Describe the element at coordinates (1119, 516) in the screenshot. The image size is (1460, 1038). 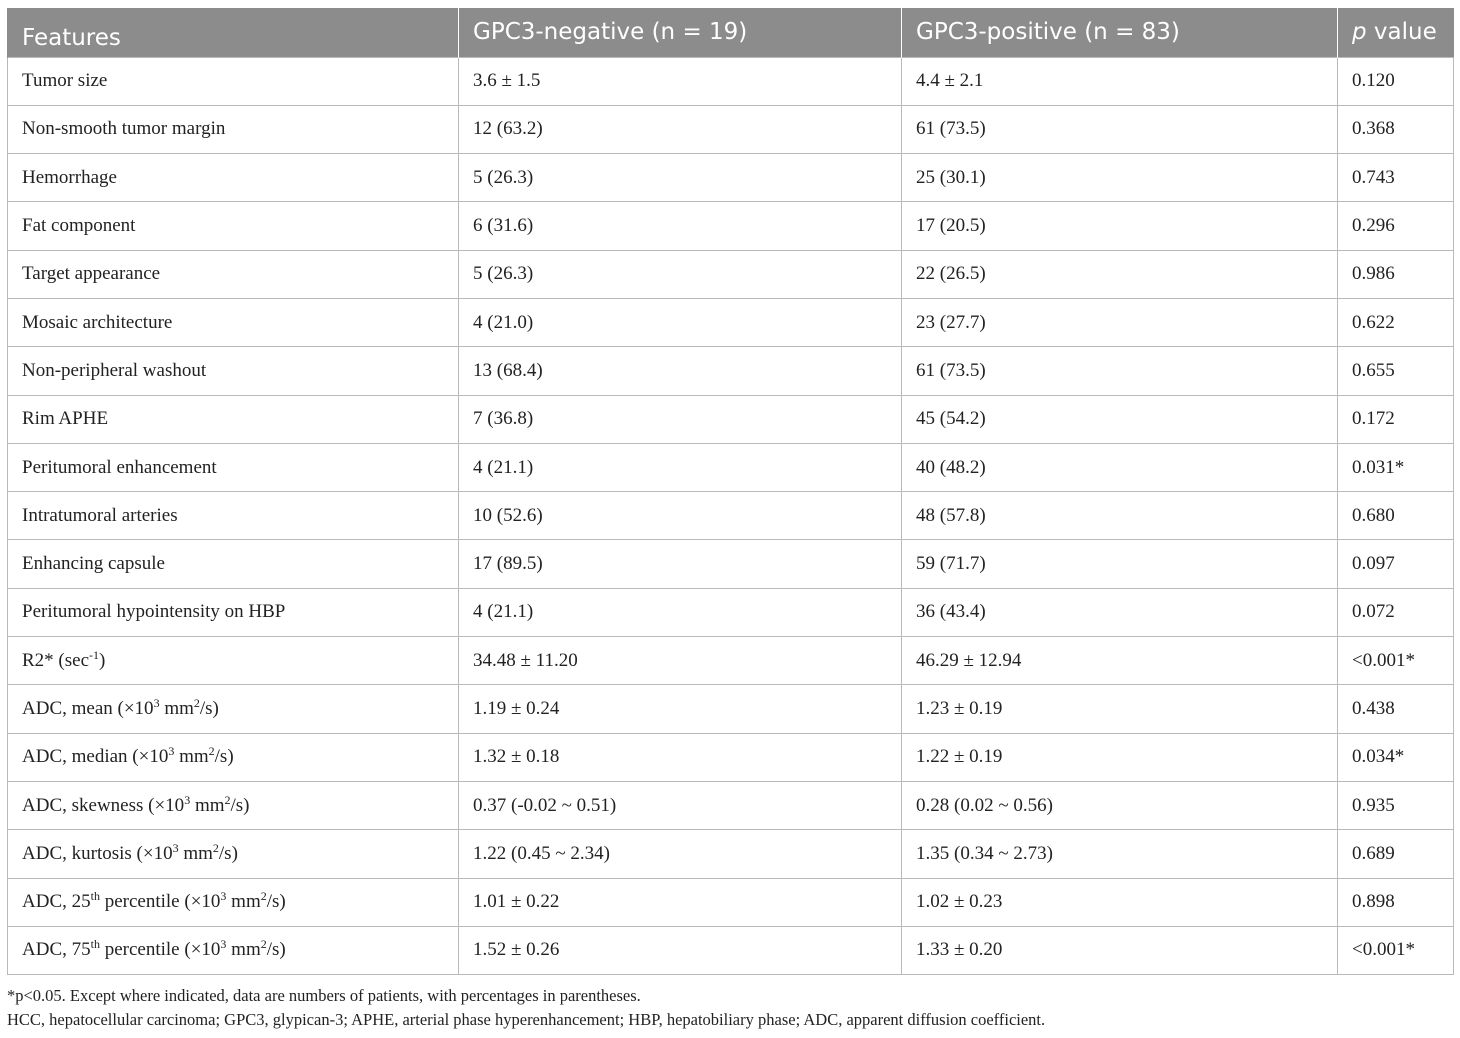
I see `cell-gpc3-positive: 48 (57.8)` at that location.